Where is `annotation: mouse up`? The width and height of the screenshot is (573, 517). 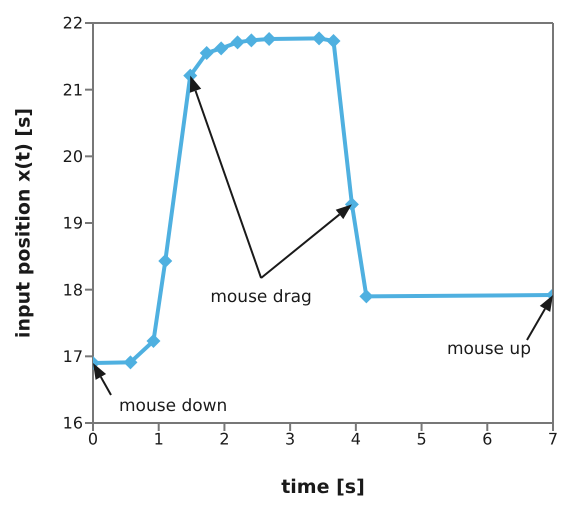
annotation: mouse up is located at coordinates (488, 349).